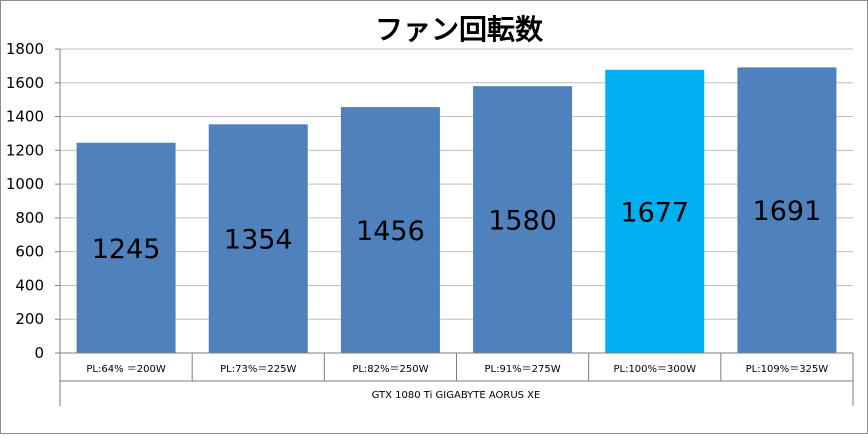 This screenshot has height=438, width=868. I want to click on y-tick-label: 600, so click(29, 252).